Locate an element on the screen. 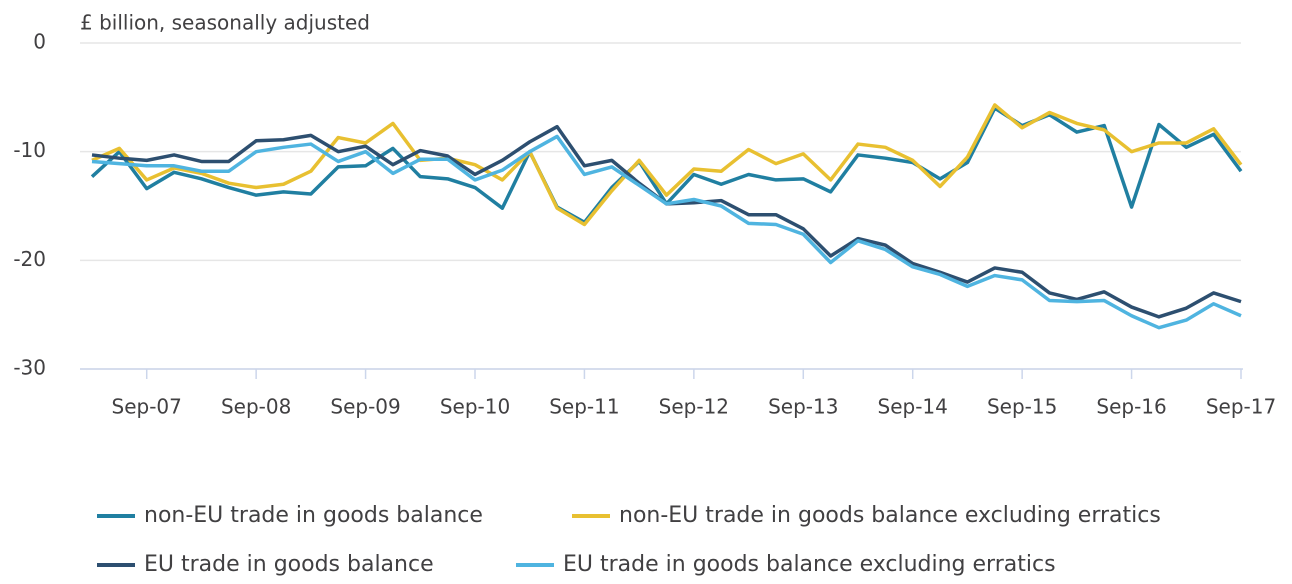 This screenshot has width=1292, height=584. y-axis-label: £ billion, seasonally adjusted is located at coordinates (225, 23).